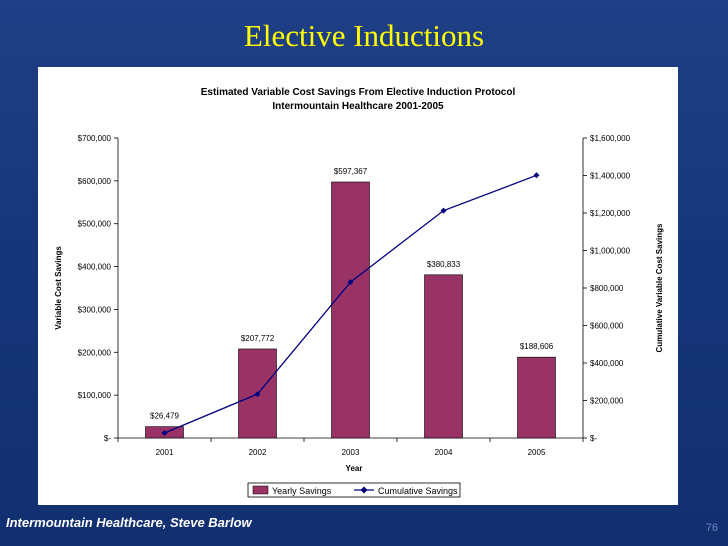 This screenshot has height=546, width=728. Describe the element at coordinates (258, 338) in the screenshot. I see `bar-label-2002: $207,772` at that location.